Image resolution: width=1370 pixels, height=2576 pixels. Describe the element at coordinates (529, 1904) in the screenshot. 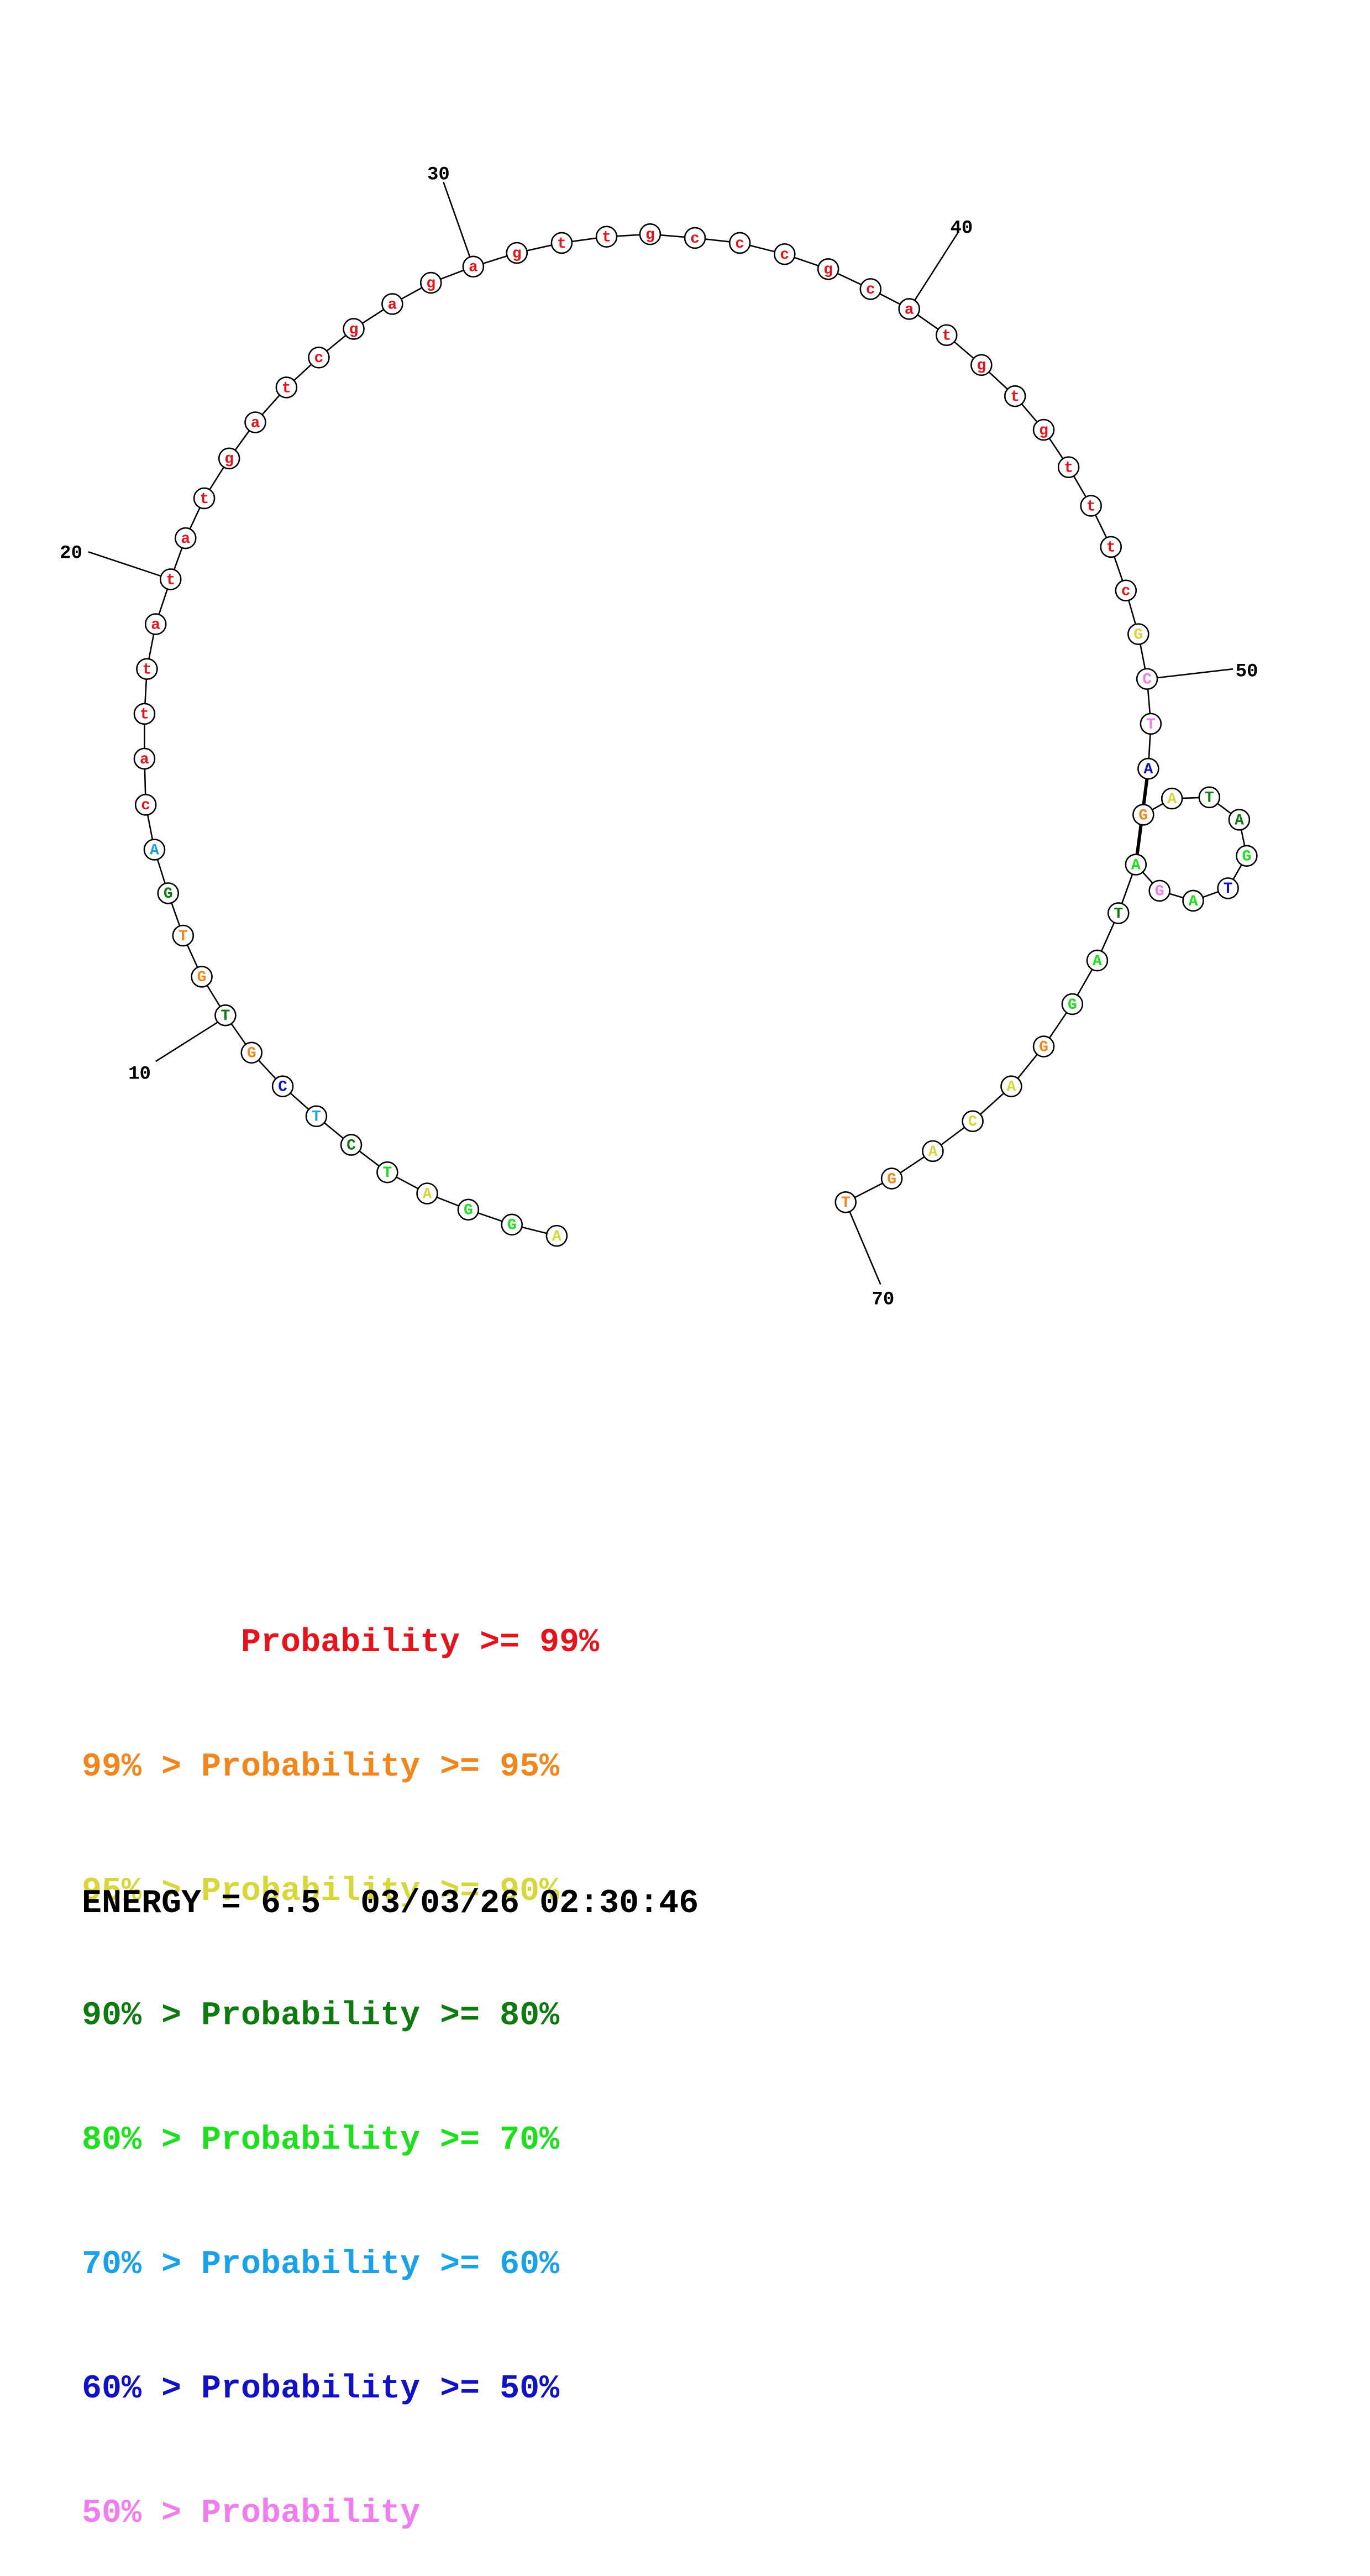

I see `timestamp: 03/03/26 02:30:46` at that location.